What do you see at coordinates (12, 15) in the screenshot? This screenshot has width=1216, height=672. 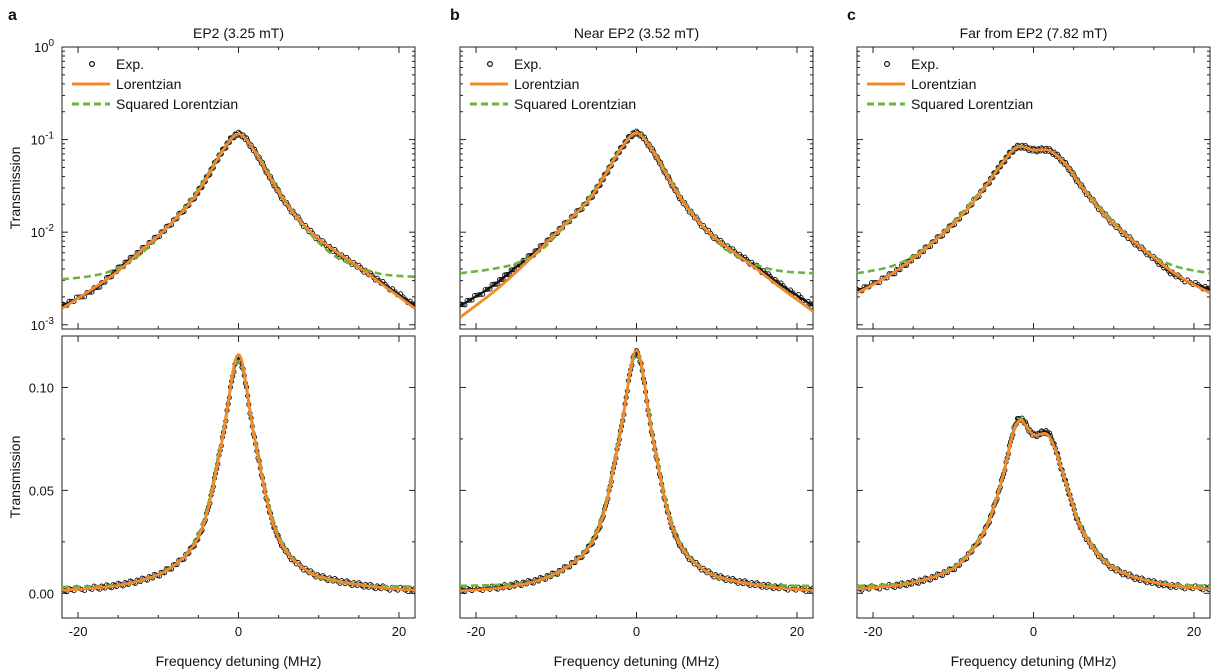 I see `panel-letter: a` at bounding box center [12, 15].